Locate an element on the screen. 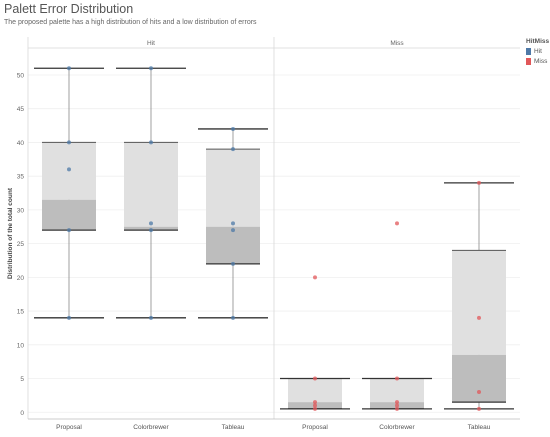  x-tick-label-miss-tableau: Tableau is located at coordinates (479, 427).